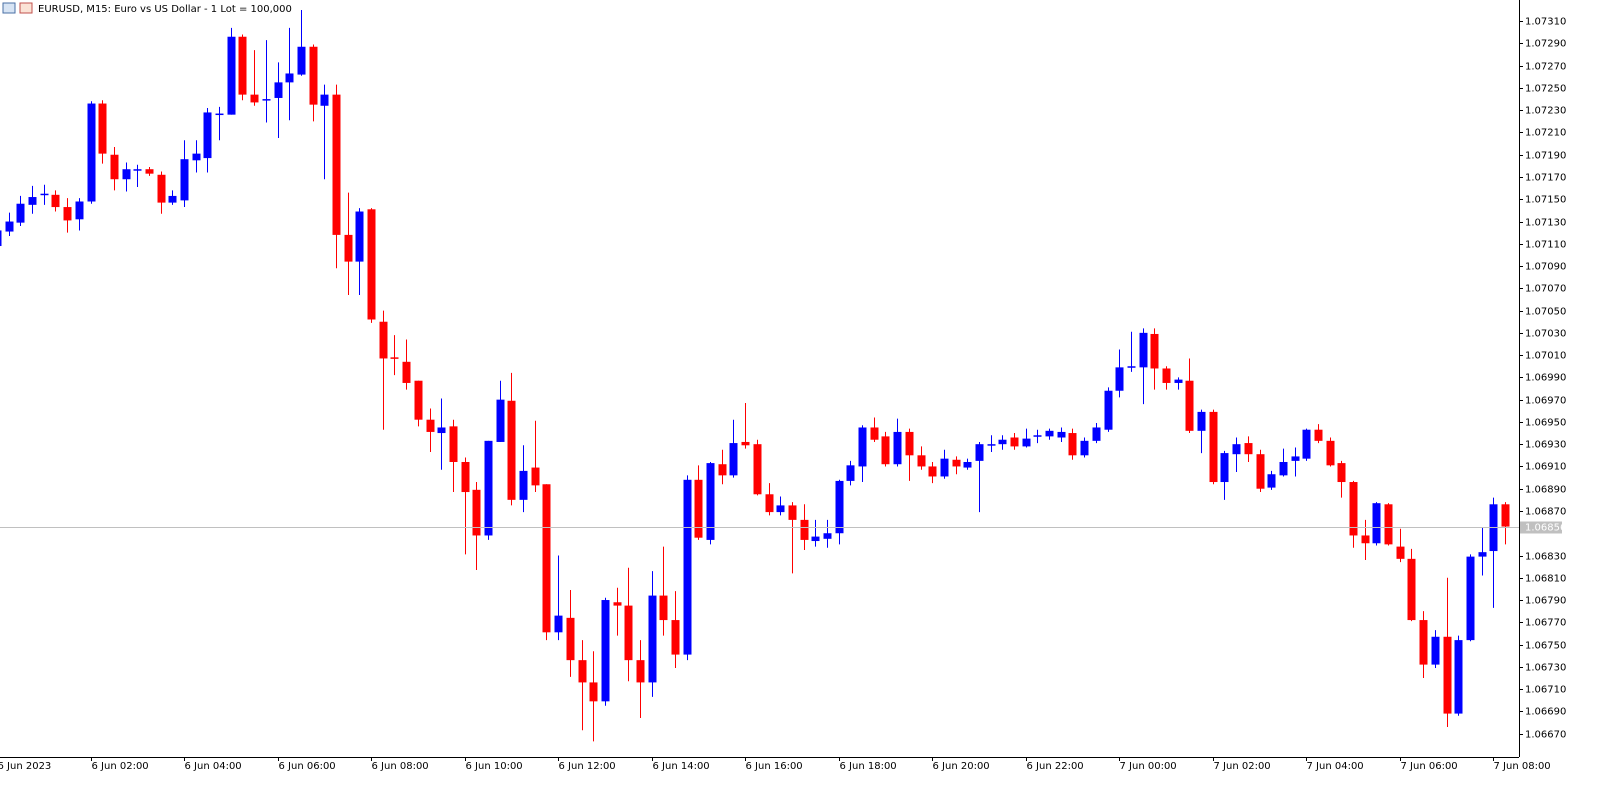 The image size is (1600, 791). Describe the element at coordinates (1545, 467) in the screenshot. I see `y-tick-label: 1.06910` at that location.